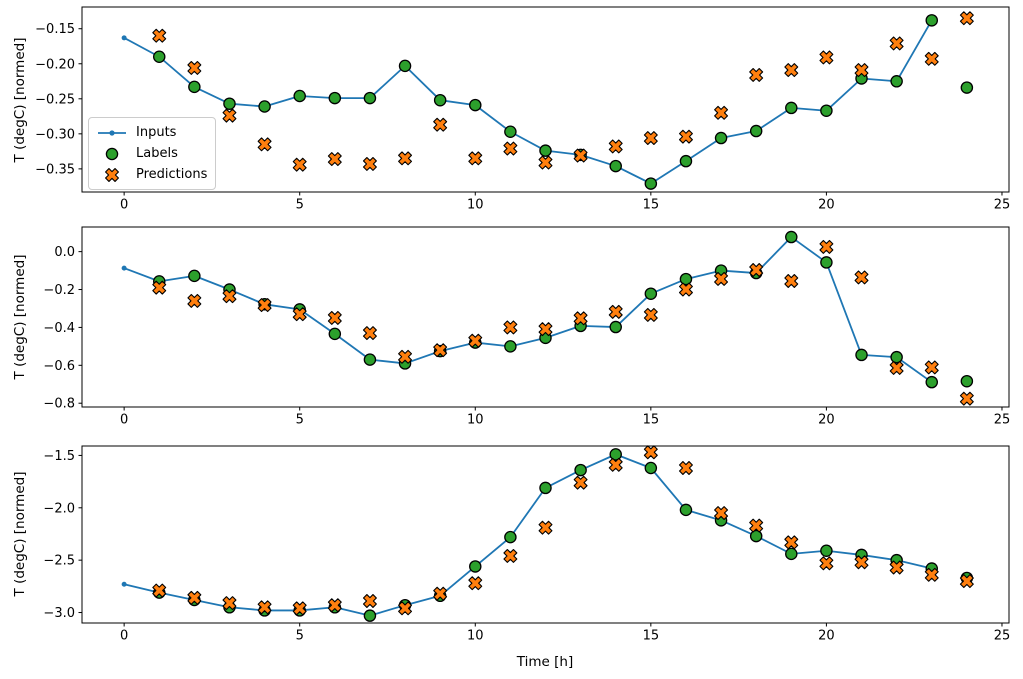 This screenshot has height=679, width=1023. What do you see at coordinates (300, 420) in the screenshot?
I see `x-tick-label: 5` at bounding box center [300, 420].